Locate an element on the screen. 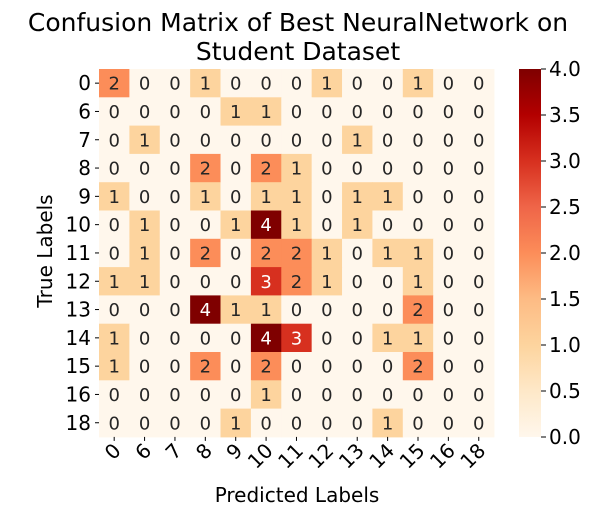 The width and height of the screenshot is (595, 517). cell-value-label: 4 is located at coordinates (265, 338).